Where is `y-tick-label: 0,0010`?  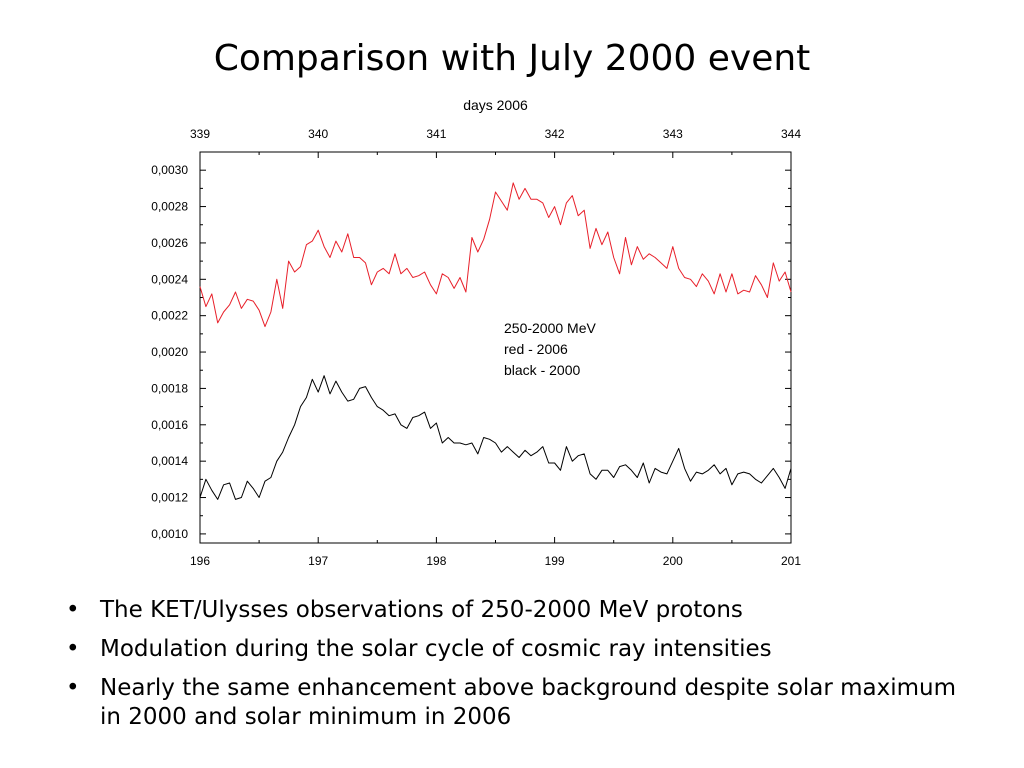
y-tick-label: 0,0010 is located at coordinates (169, 534).